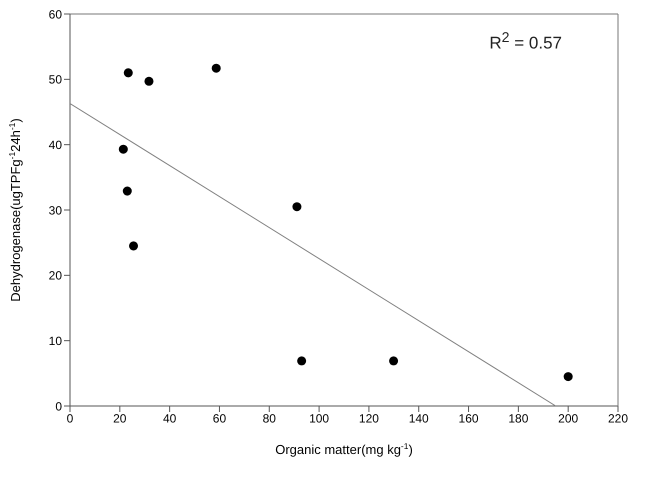  I want to click on x-tick-label: 120, so click(369, 419).